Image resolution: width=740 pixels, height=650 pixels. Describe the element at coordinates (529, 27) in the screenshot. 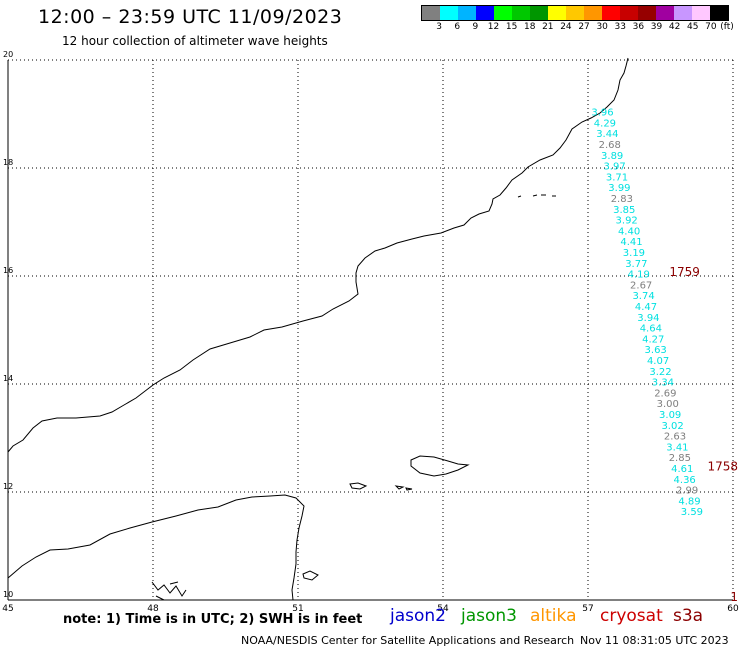

I see `color-scale-label: 18` at that location.